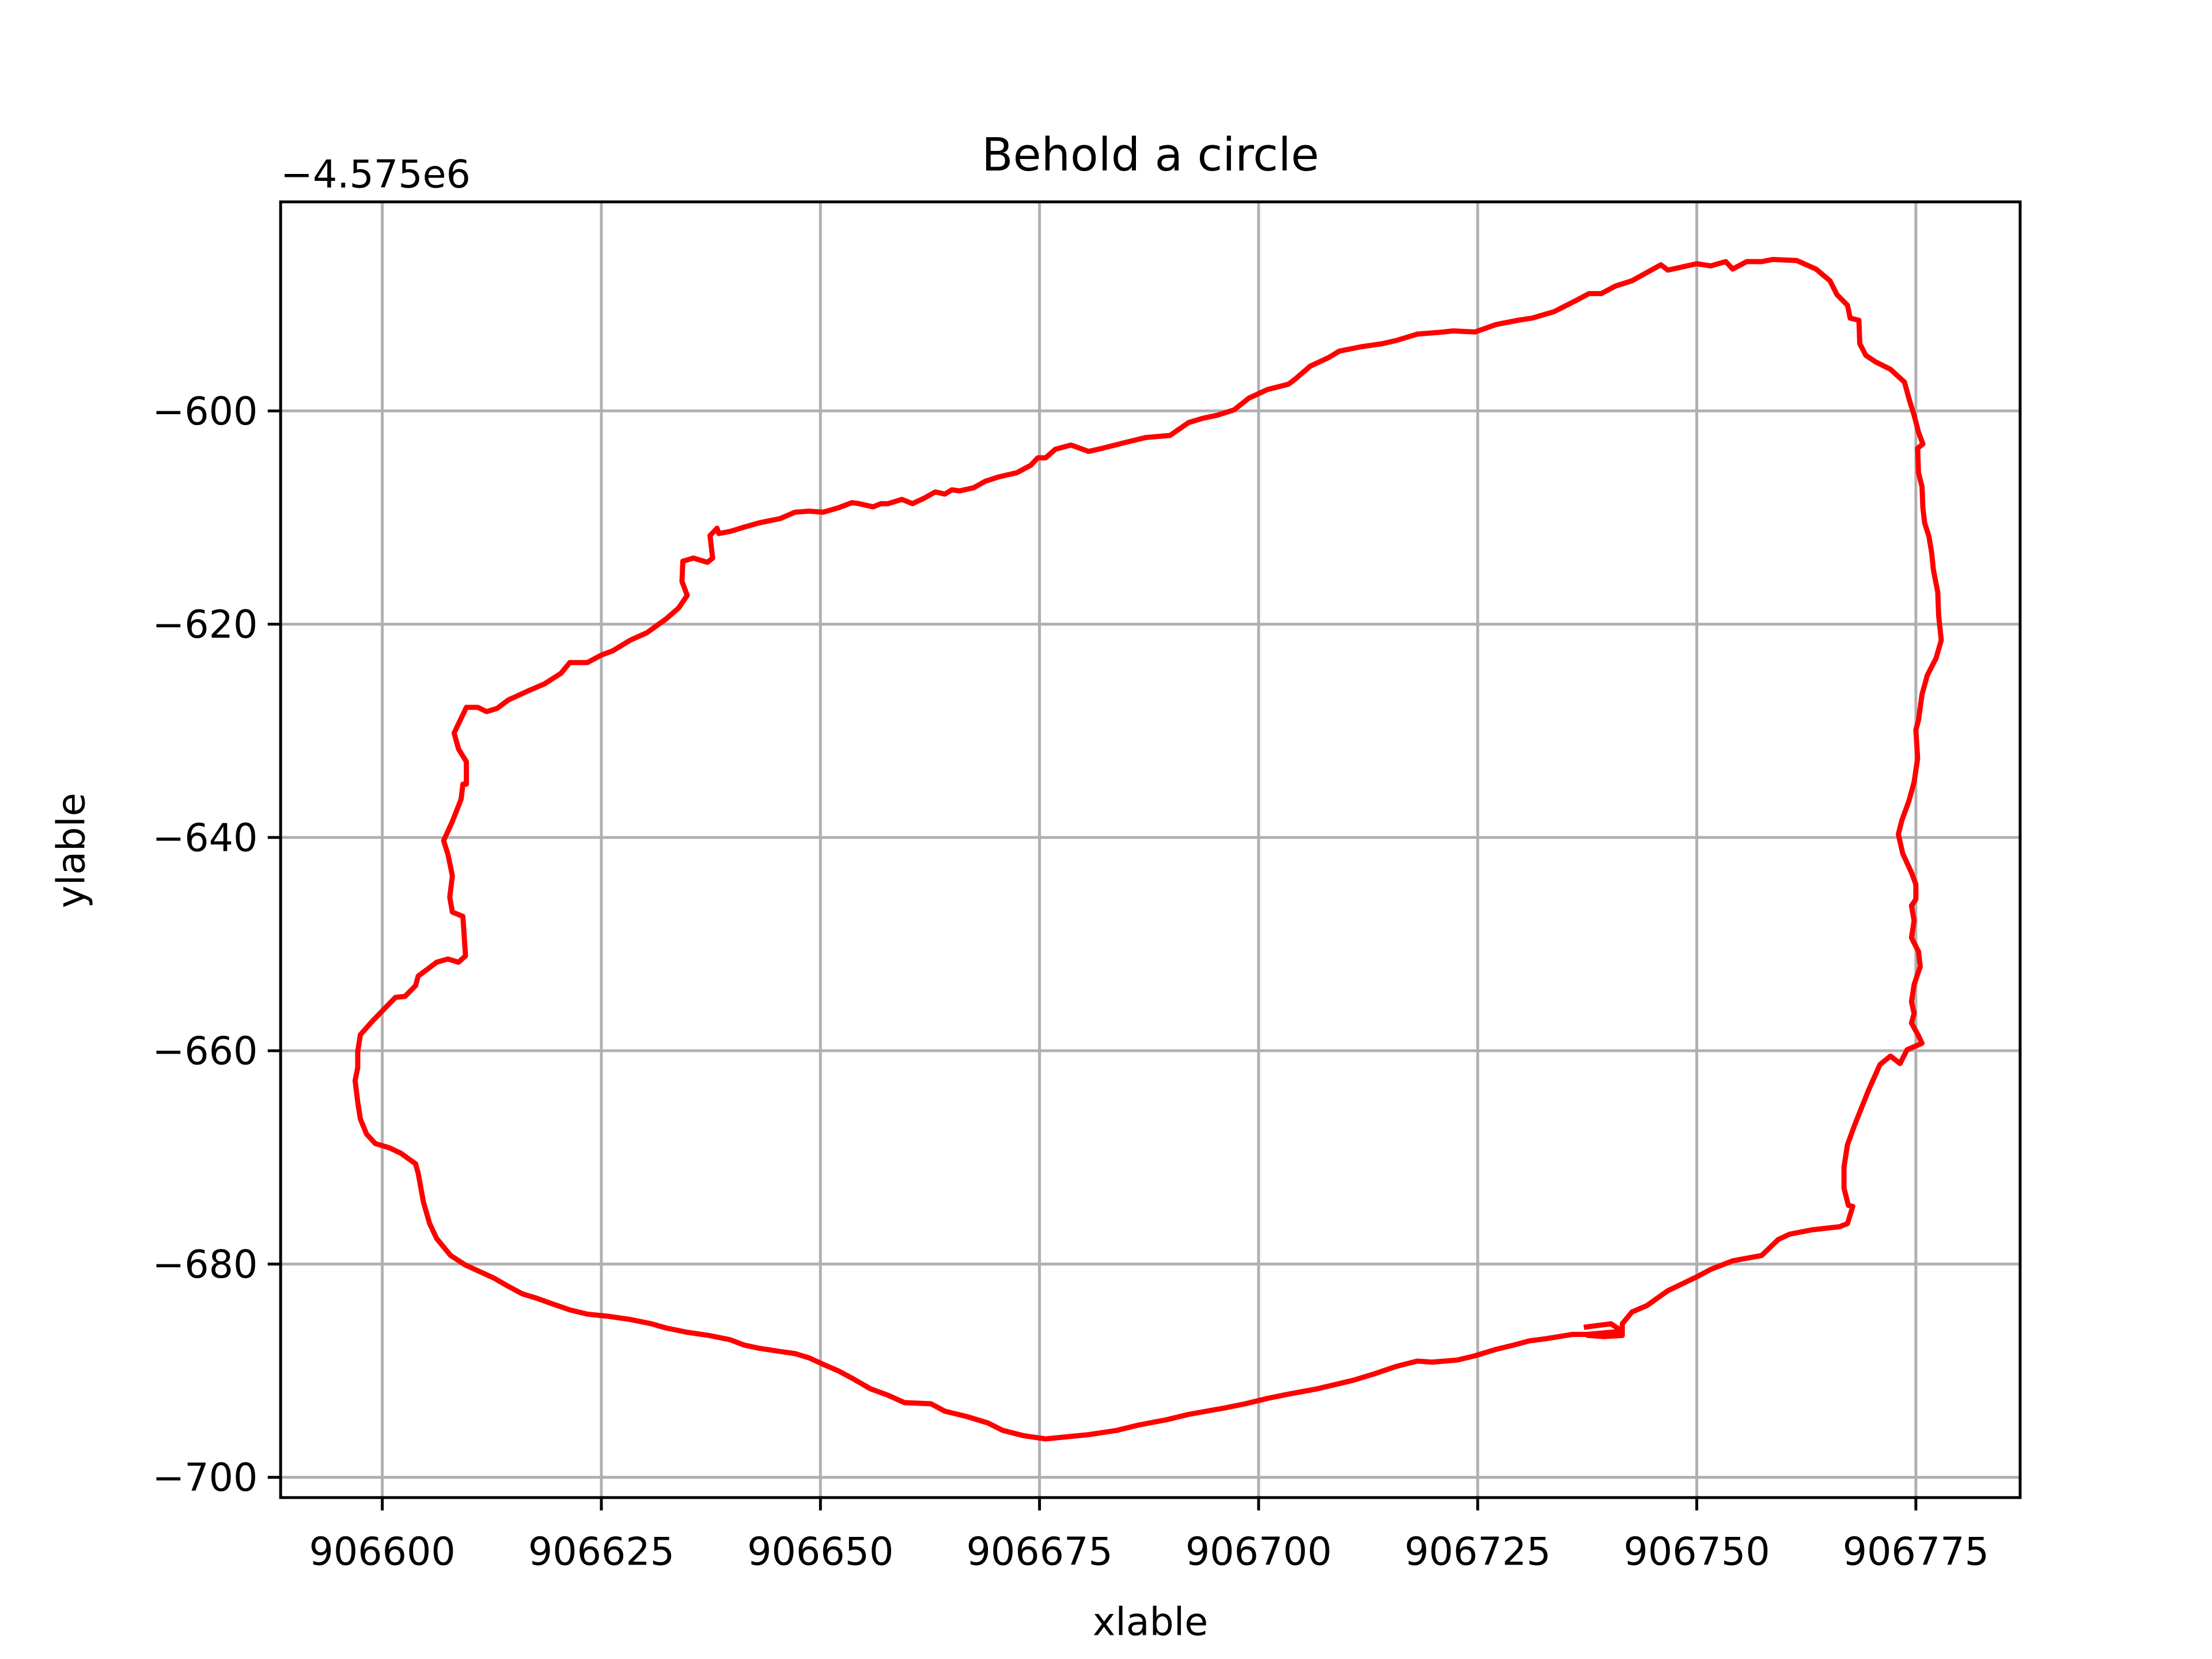 The image size is (2212, 1659). Describe the element at coordinates (820, 1551) in the screenshot. I see `x-tick-label: 906650` at that location.